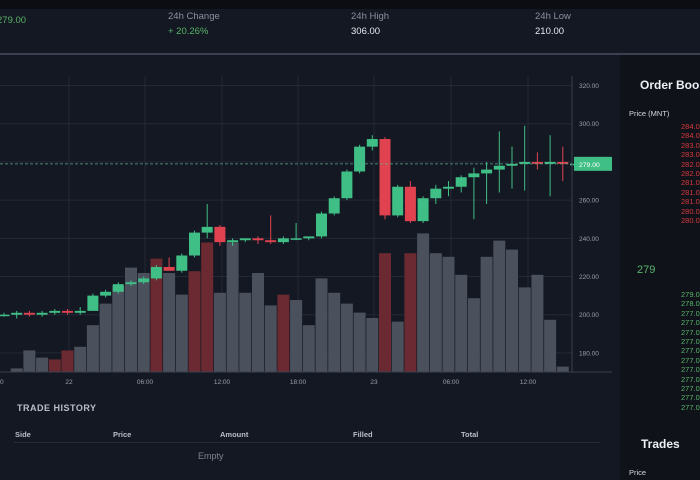 Image resolution: width=700 pixels, height=480 pixels. What do you see at coordinates (188, 31) in the screenshot?
I see `stat-value: + 20.26%` at bounding box center [188, 31].